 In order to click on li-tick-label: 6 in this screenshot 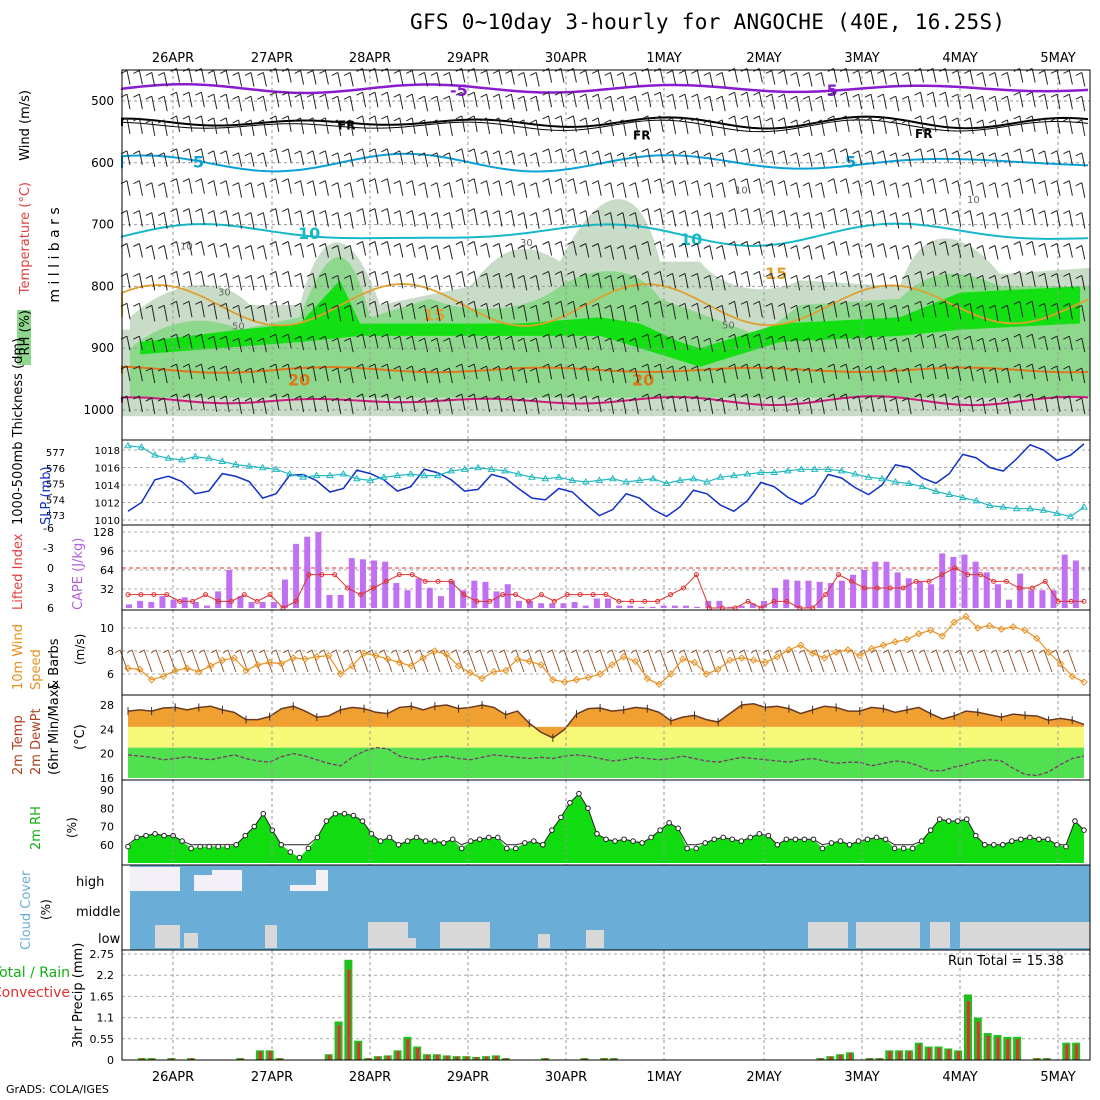, I will do `click(50, 608)`.